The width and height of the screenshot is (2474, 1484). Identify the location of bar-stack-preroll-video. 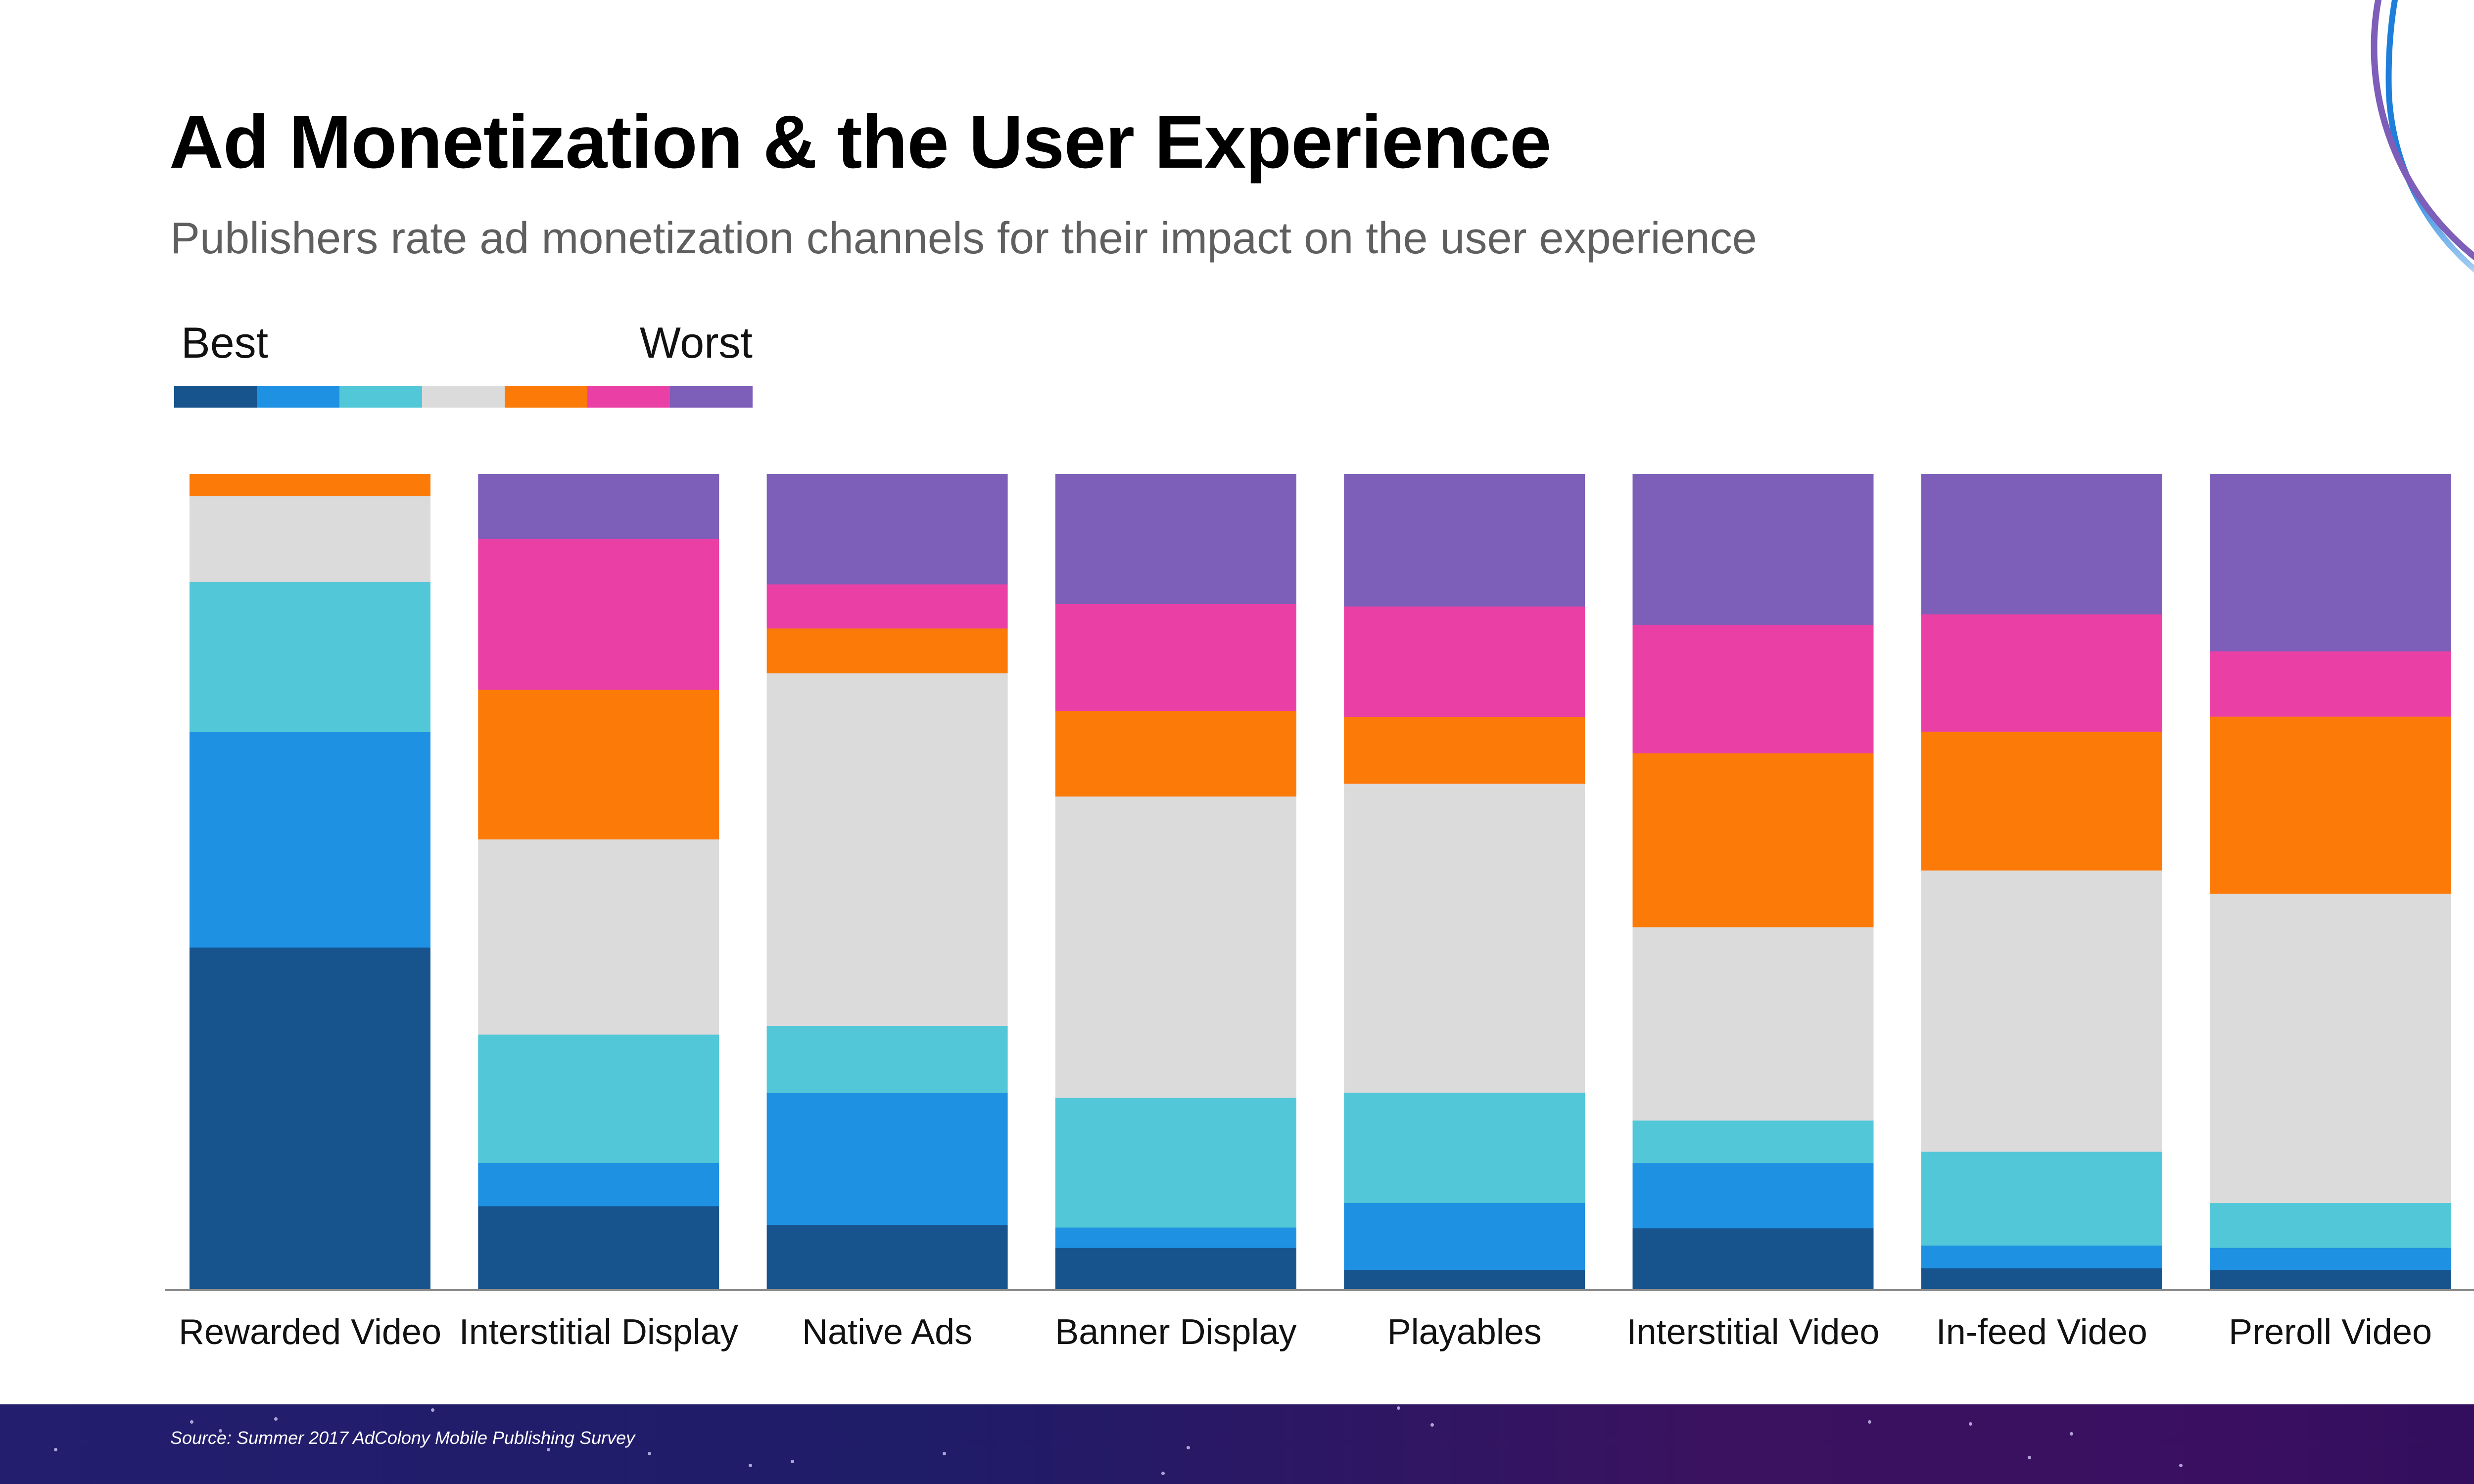
(2330, 882).